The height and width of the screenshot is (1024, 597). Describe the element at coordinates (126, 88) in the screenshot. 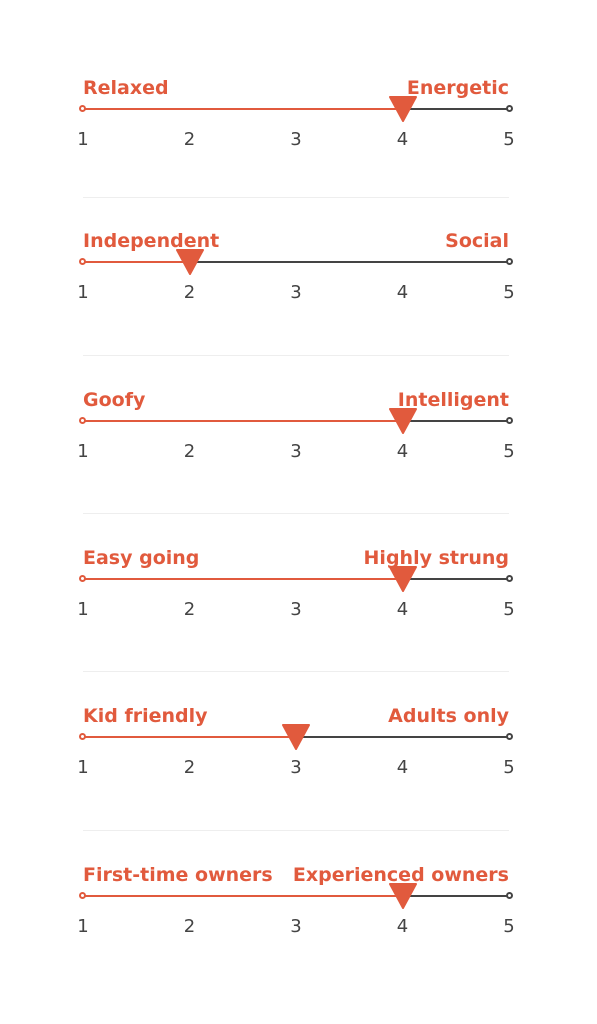

I see `scale-left-label: Relaxed` at that location.